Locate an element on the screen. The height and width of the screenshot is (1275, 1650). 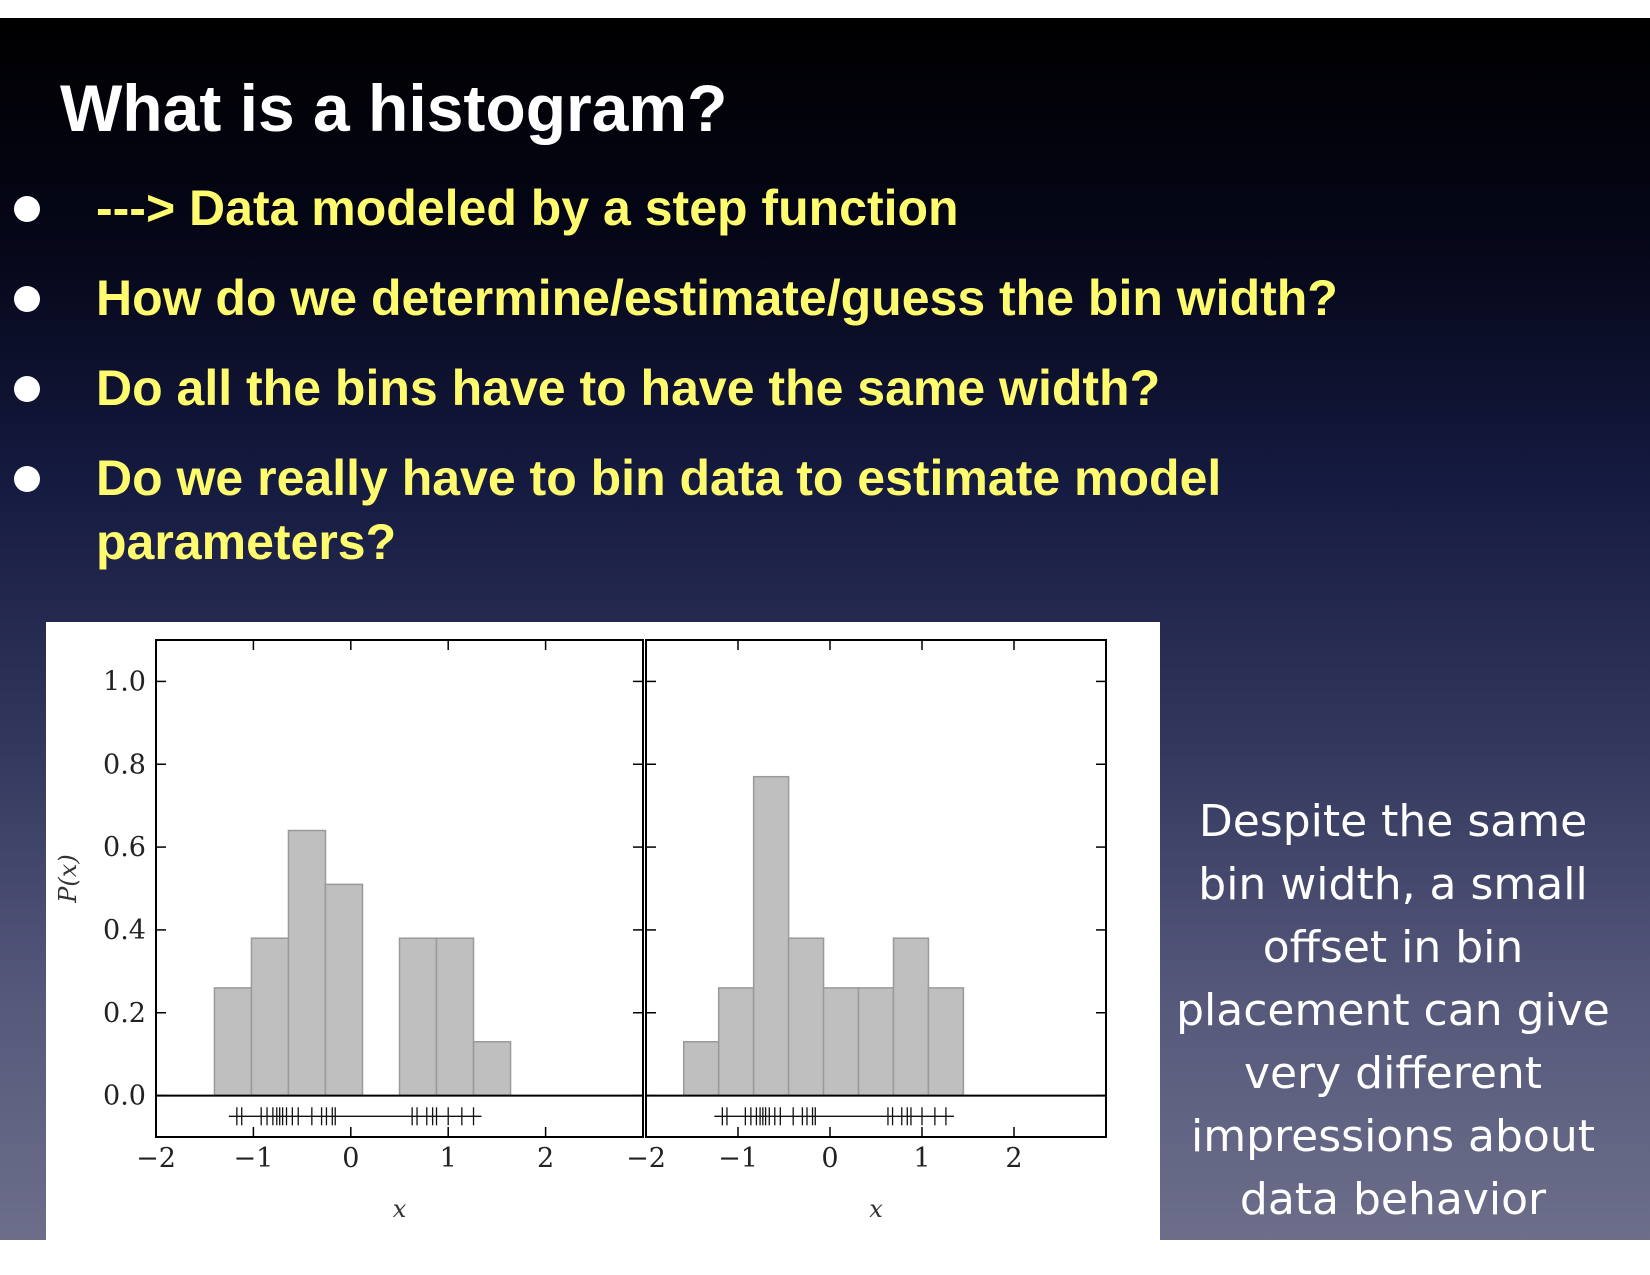
panel-2-xtick-label-3: 0 is located at coordinates (829, 1158).